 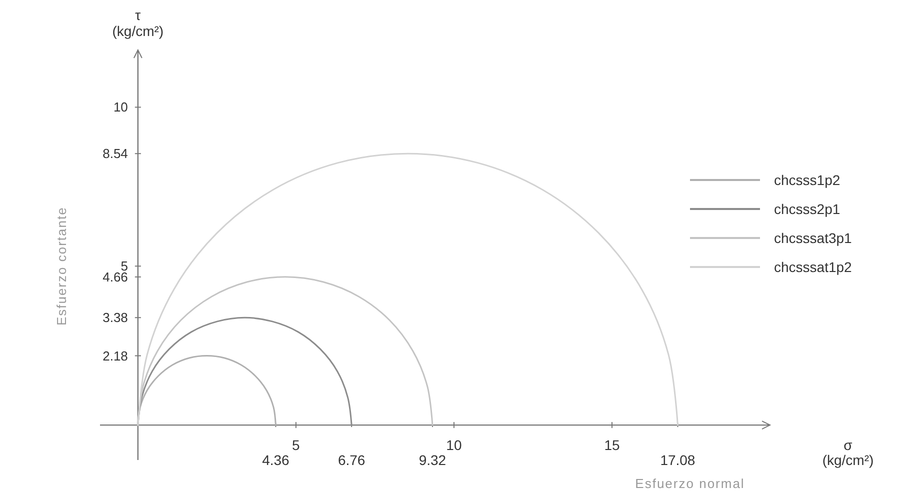 What do you see at coordinates (120, 107) in the screenshot?
I see `y-tick-label: 10` at bounding box center [120, 107].